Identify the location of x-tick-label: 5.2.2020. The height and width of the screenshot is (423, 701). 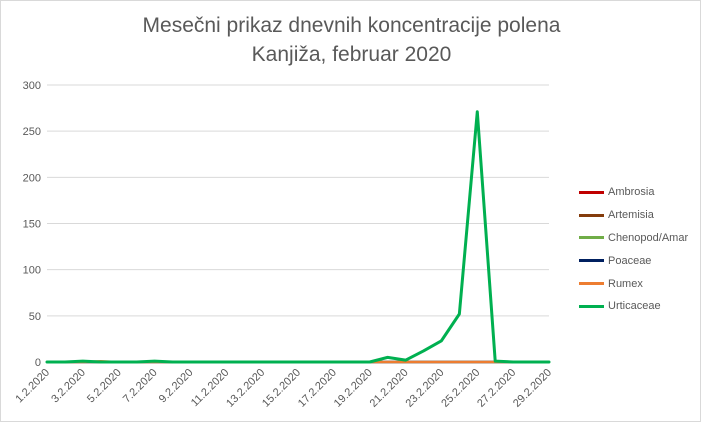
(104, 386).